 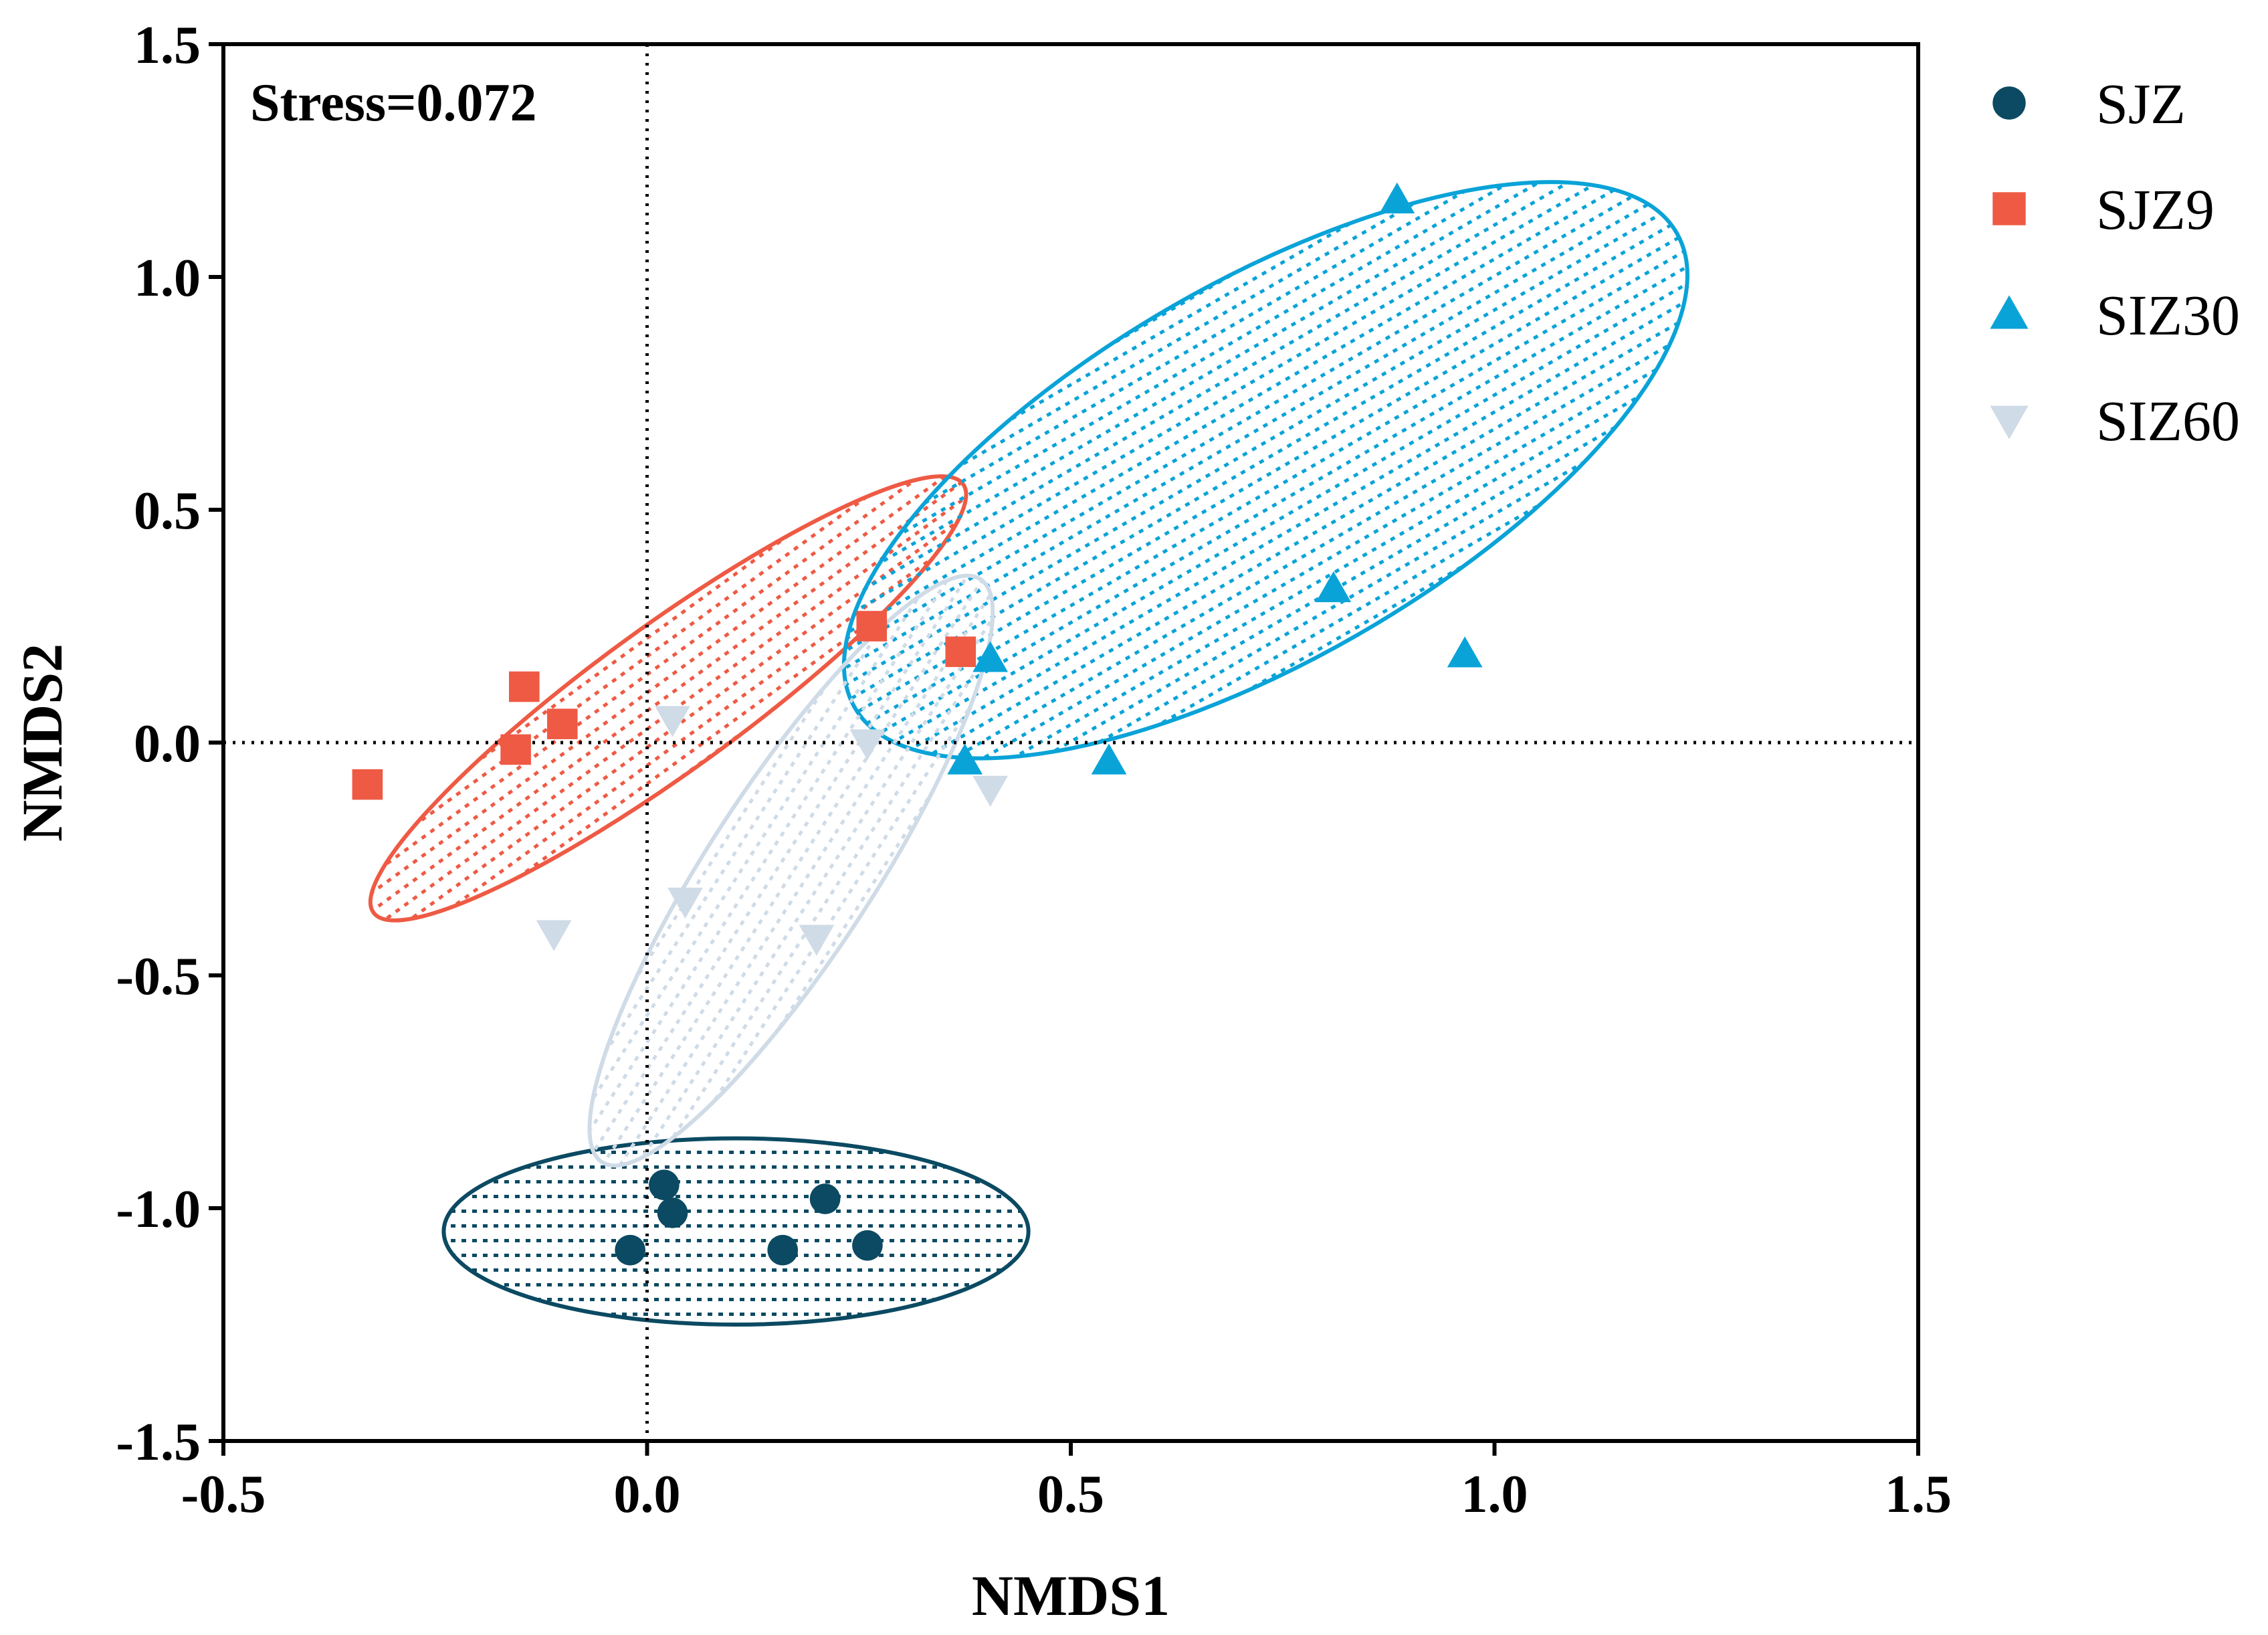 I want to click on stress-annotation: Stress=0.072, so click(x=394, y=103).